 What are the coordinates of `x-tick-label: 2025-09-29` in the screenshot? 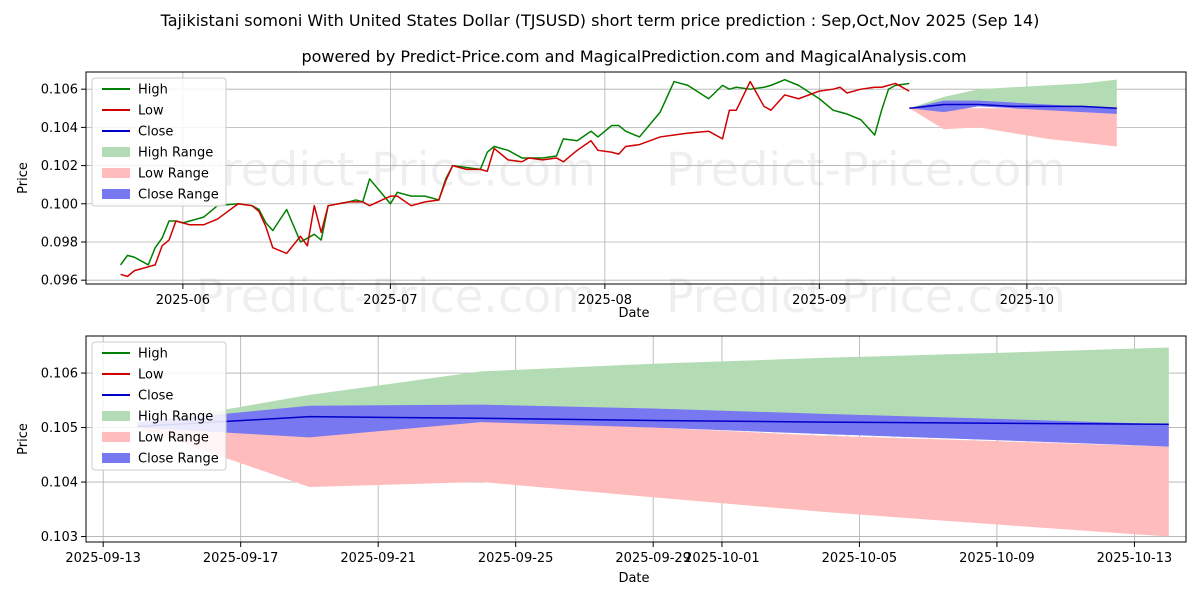 It's located at (653, 558).